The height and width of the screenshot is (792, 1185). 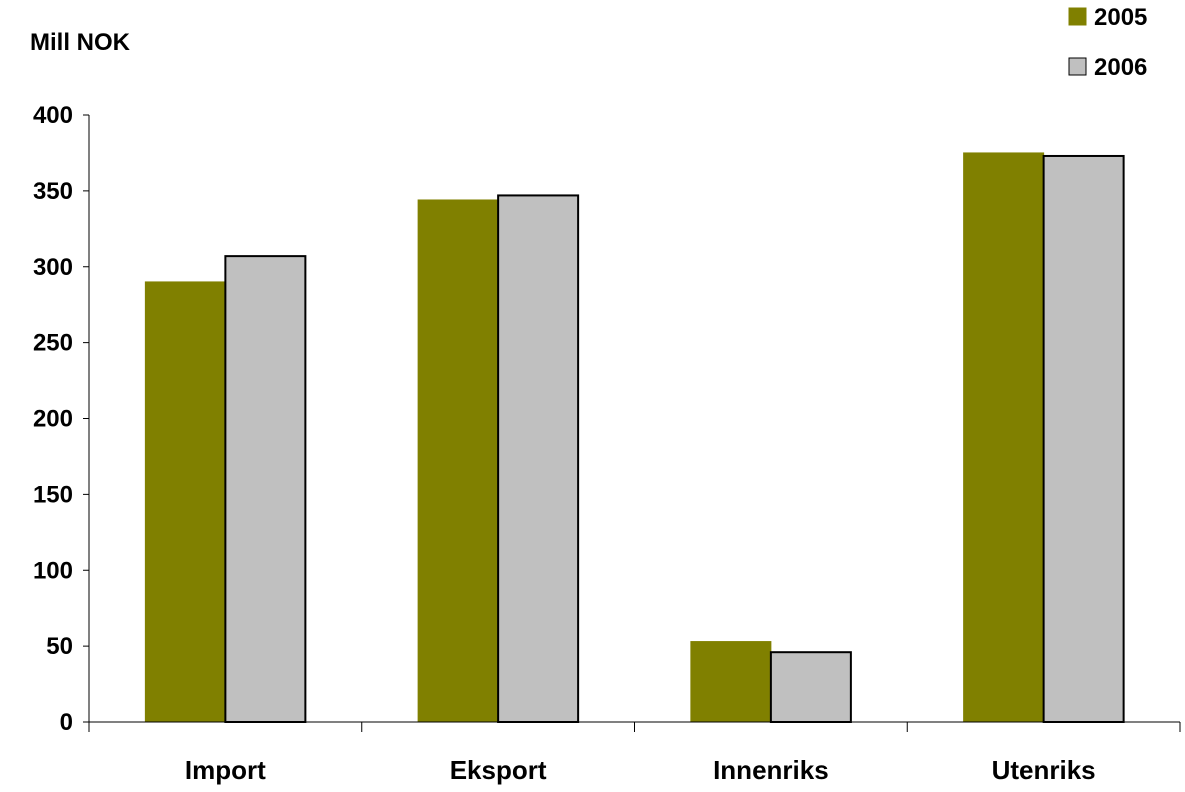 What do you see at coordinates (53, 267) in the screenshot?
I see `y-tick-label: 300` at bounding box center [53, 267].